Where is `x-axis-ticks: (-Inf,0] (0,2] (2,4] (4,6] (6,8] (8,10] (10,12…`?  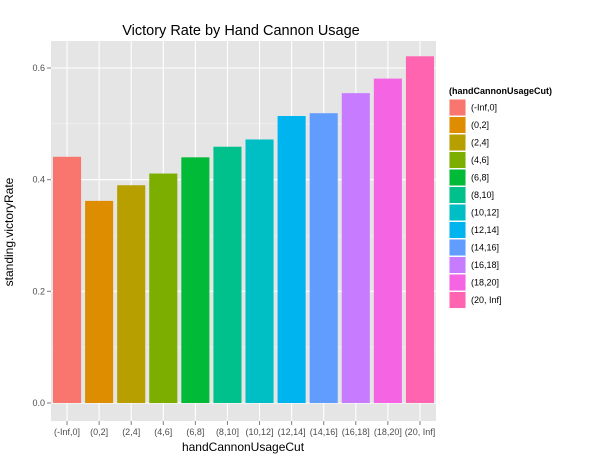 x-axis-ticks: (-Inf,0] (0,2] (2,4] (4,6] (6,8] (8,10] (10,12… is located at coordinates (244, 429).